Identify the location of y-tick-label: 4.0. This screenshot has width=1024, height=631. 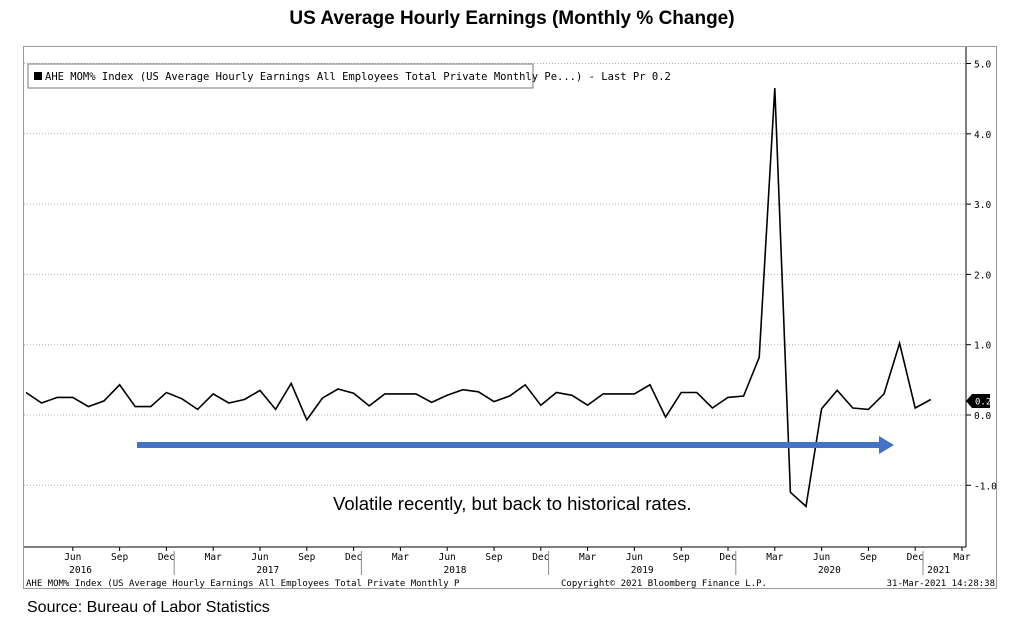
(982, 135).